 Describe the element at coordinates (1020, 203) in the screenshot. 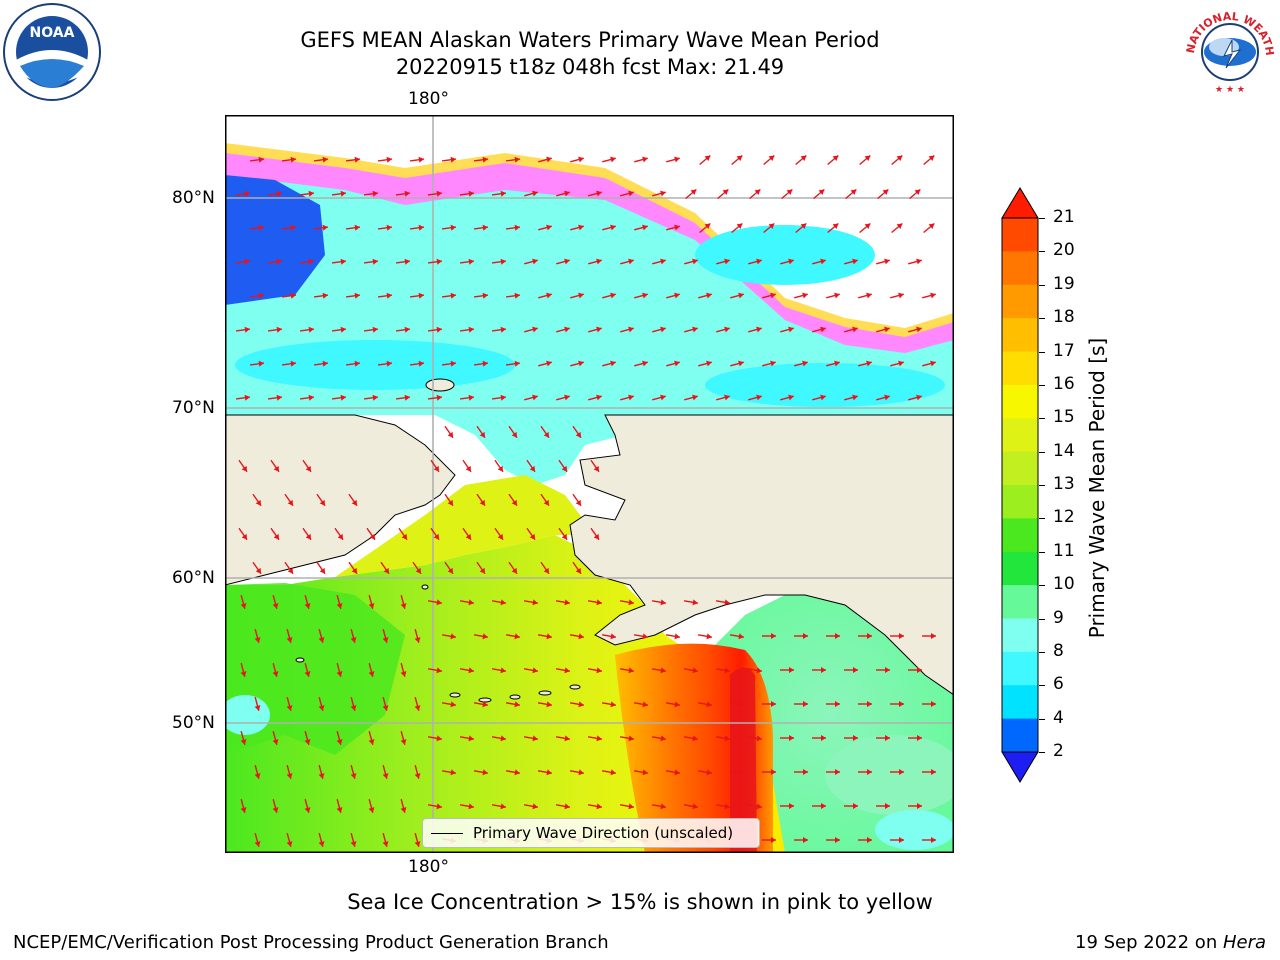

I see `colorbar-extend-max` at that location.